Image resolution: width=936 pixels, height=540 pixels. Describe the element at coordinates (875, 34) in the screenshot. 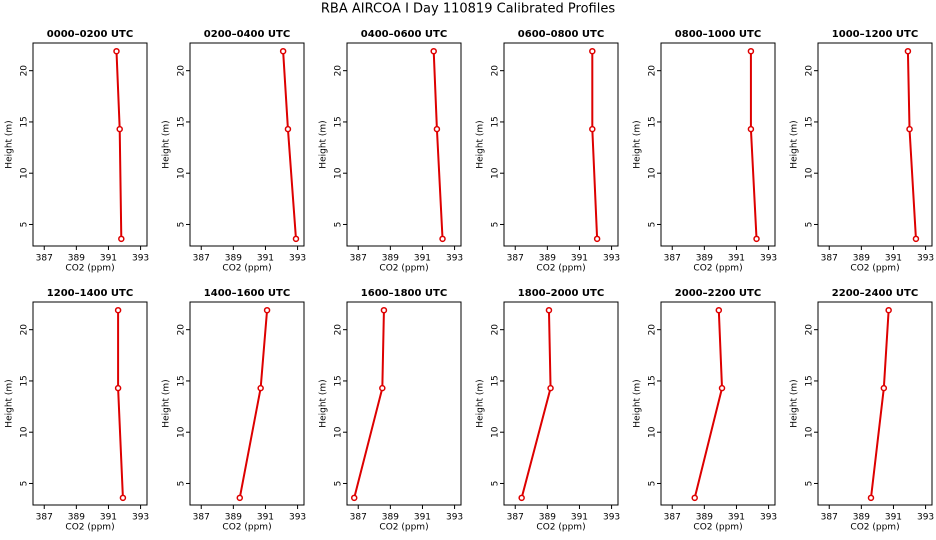

I see `panel-title: 1000–1200 UTC` at that location.